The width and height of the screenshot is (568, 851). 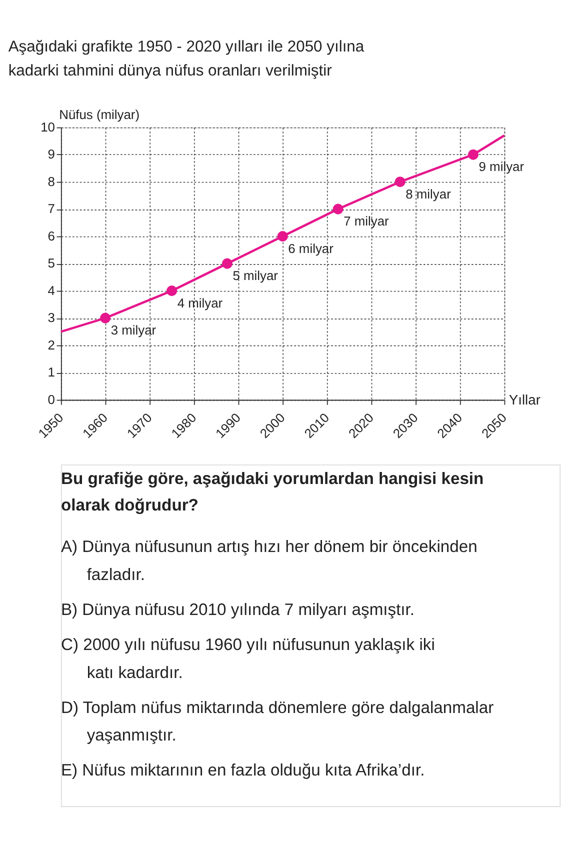 What do you see at coordinates (51, 236) in the screenshot?
I see `y-tick-label: 6` at bounding box center [51, 236].